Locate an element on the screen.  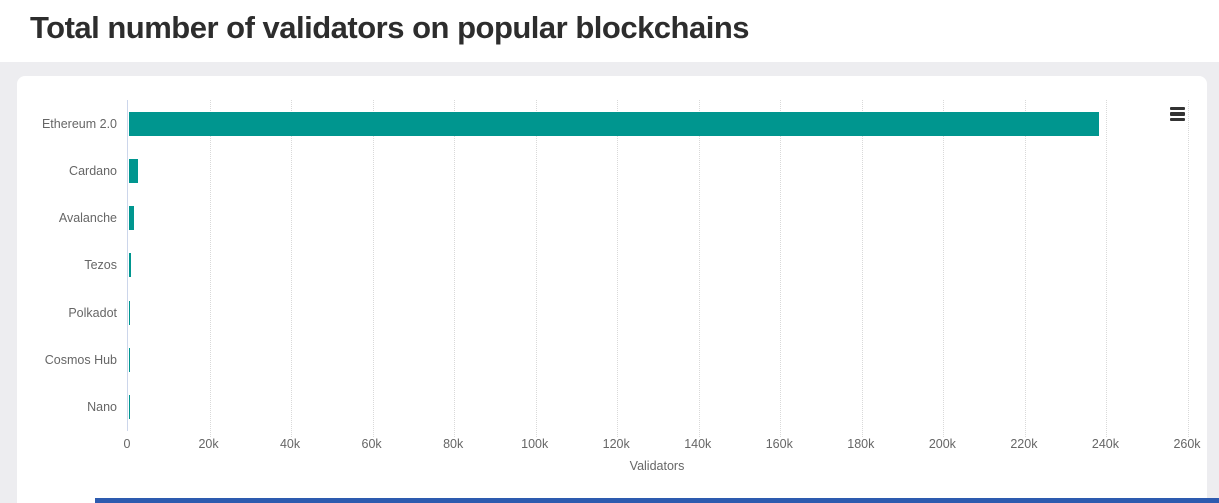
bar-cosmos-hub is located at coordinates (129, 360).